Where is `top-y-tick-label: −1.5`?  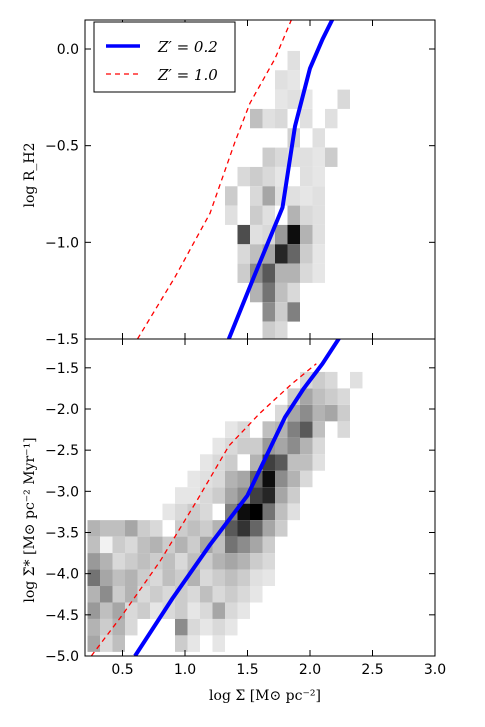
top-y-tick-label: −1.5 is located at coordinates (62, 340).